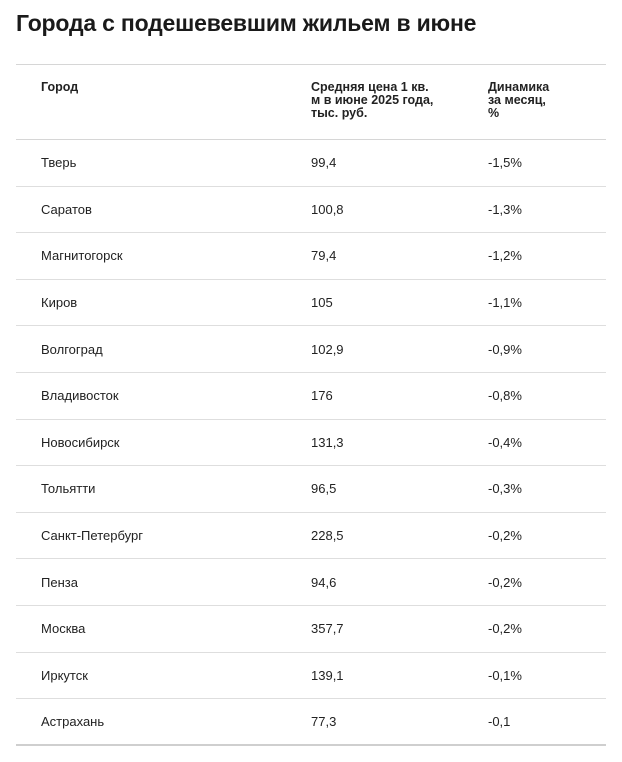 The height and width of the screenshot is (762, 622). I want to click on column-header-text: Динамика за месяц, %, so click(519, 100).